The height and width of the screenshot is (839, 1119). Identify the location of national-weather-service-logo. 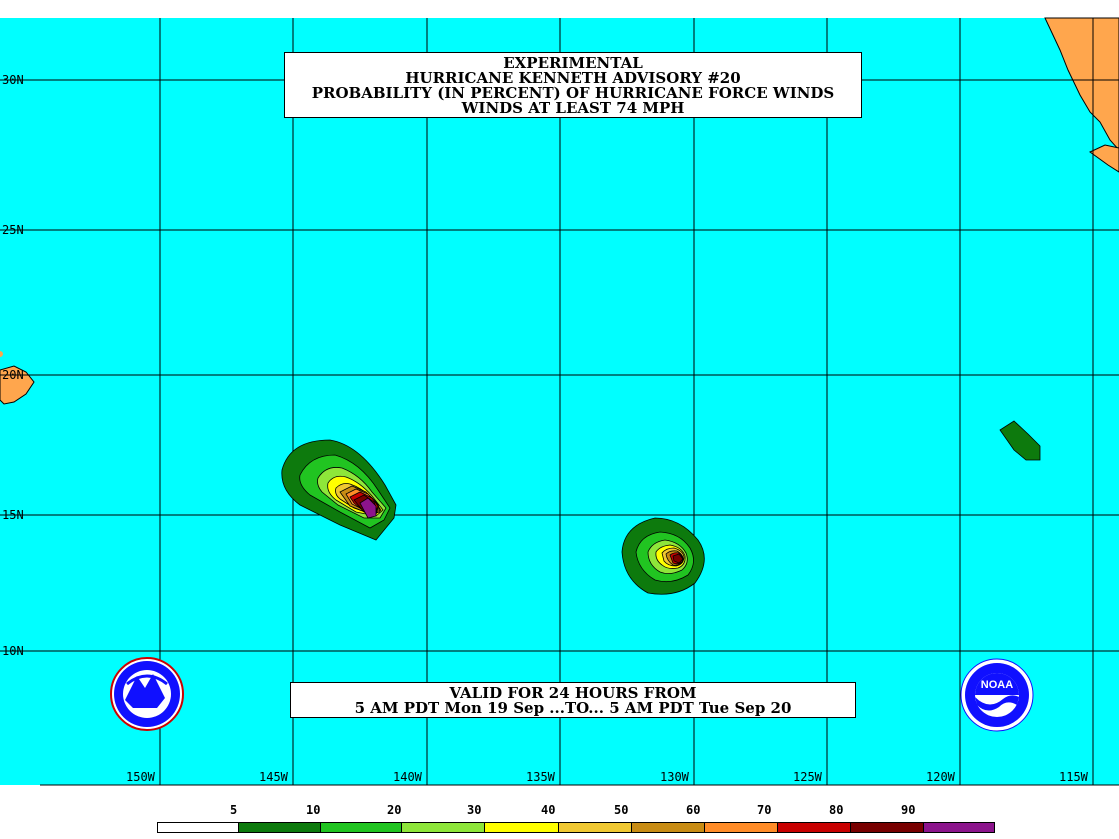
(147, 694).